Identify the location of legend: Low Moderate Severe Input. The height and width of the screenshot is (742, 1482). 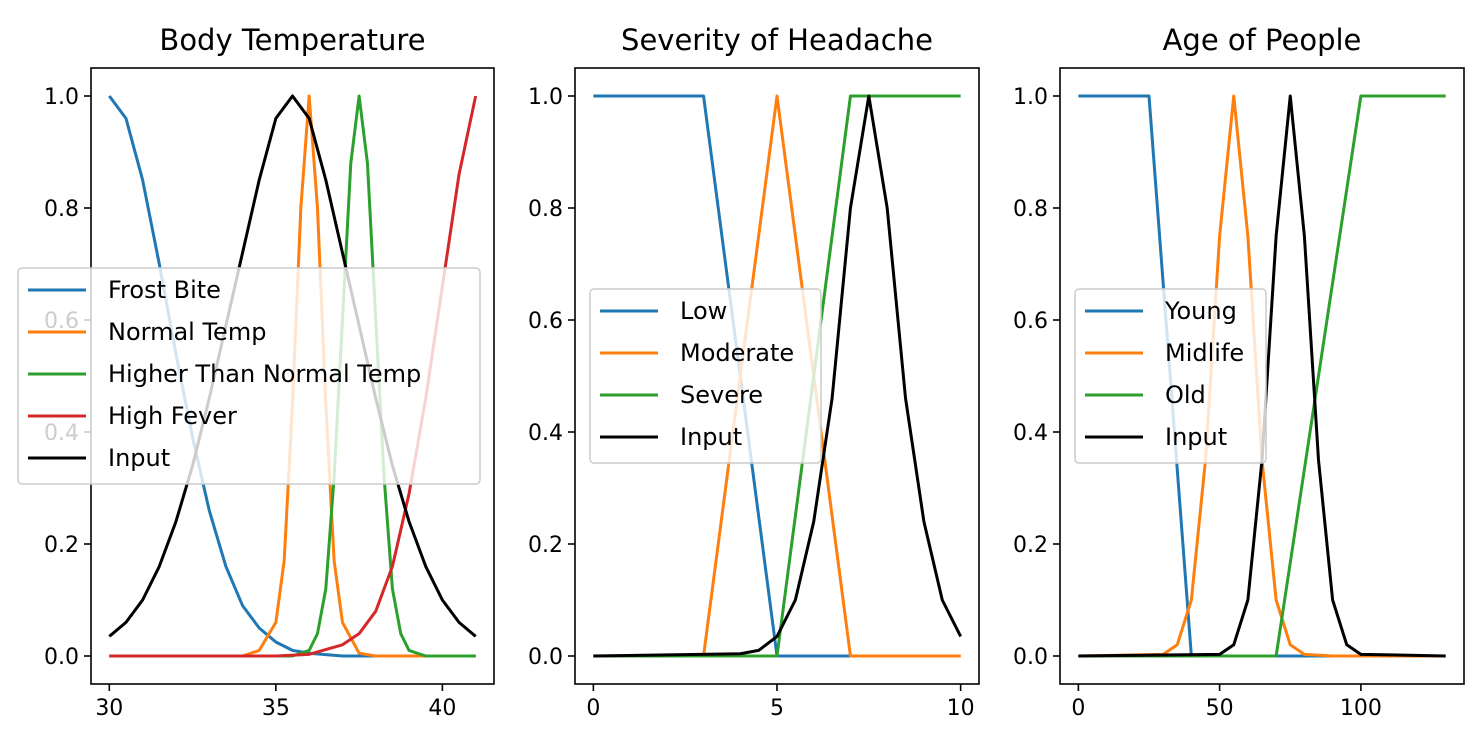
(705, 376).